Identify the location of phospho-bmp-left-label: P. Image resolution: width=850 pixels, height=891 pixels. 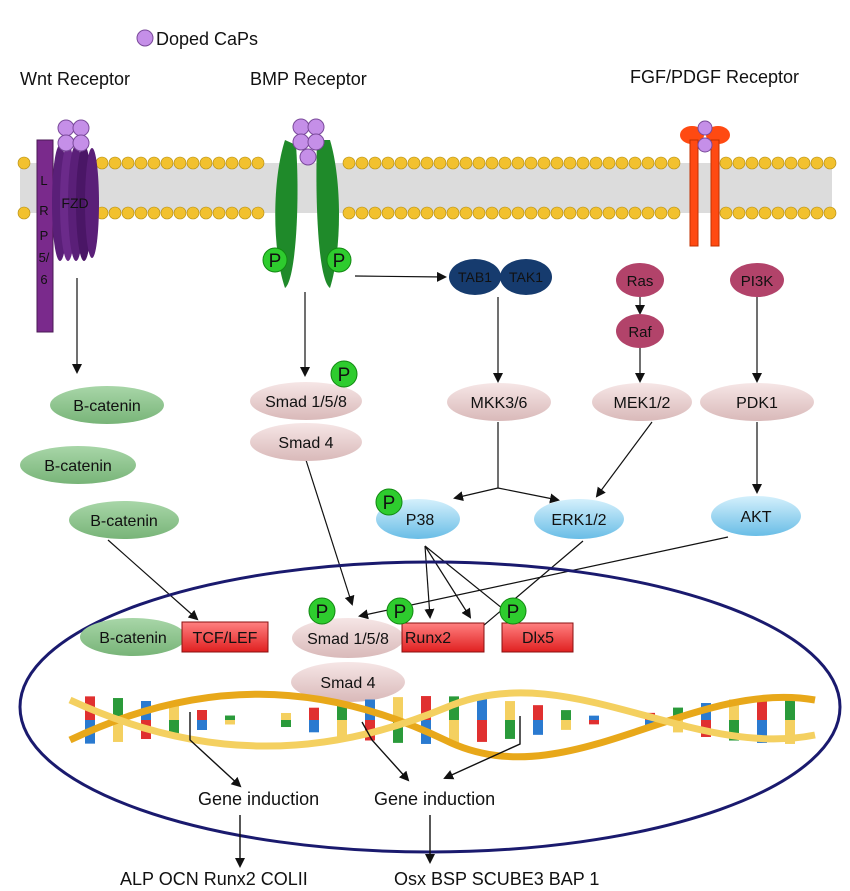
(275, 261).